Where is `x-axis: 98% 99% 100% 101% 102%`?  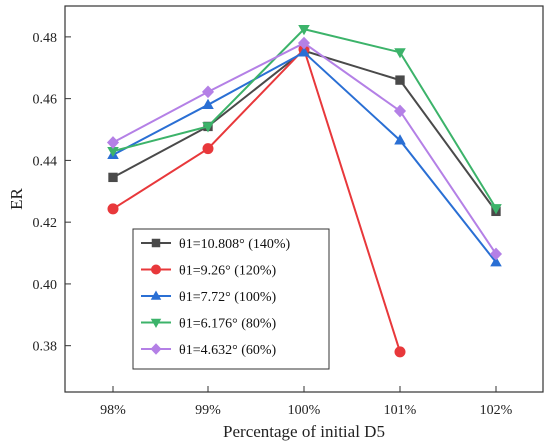 x-axis: 98% 99% 100% 101% 102% is located at coordinates (306, 402).